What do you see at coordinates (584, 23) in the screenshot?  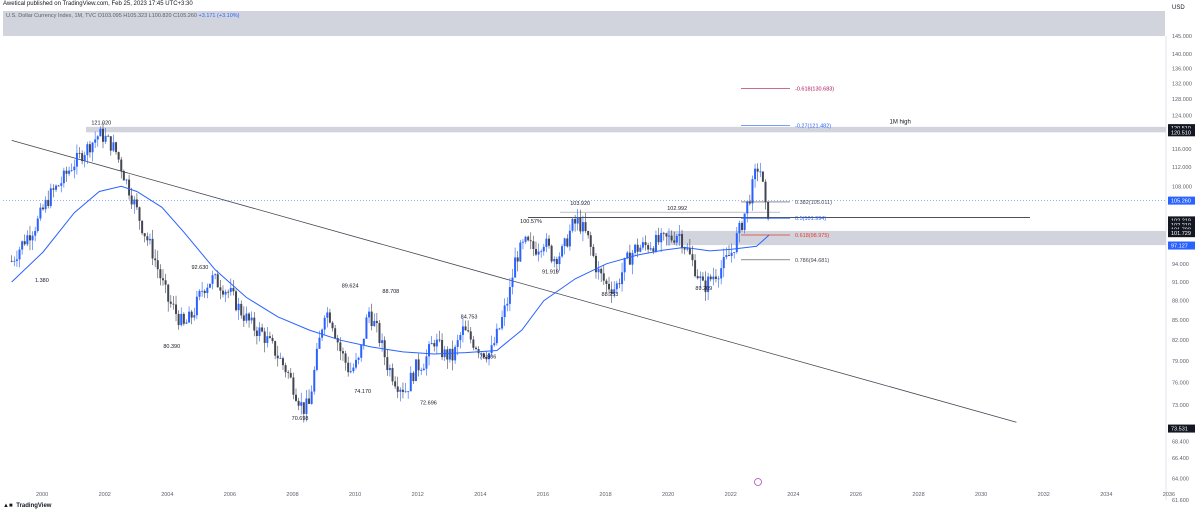 I see `header-band` at bounding box center [584, 23].